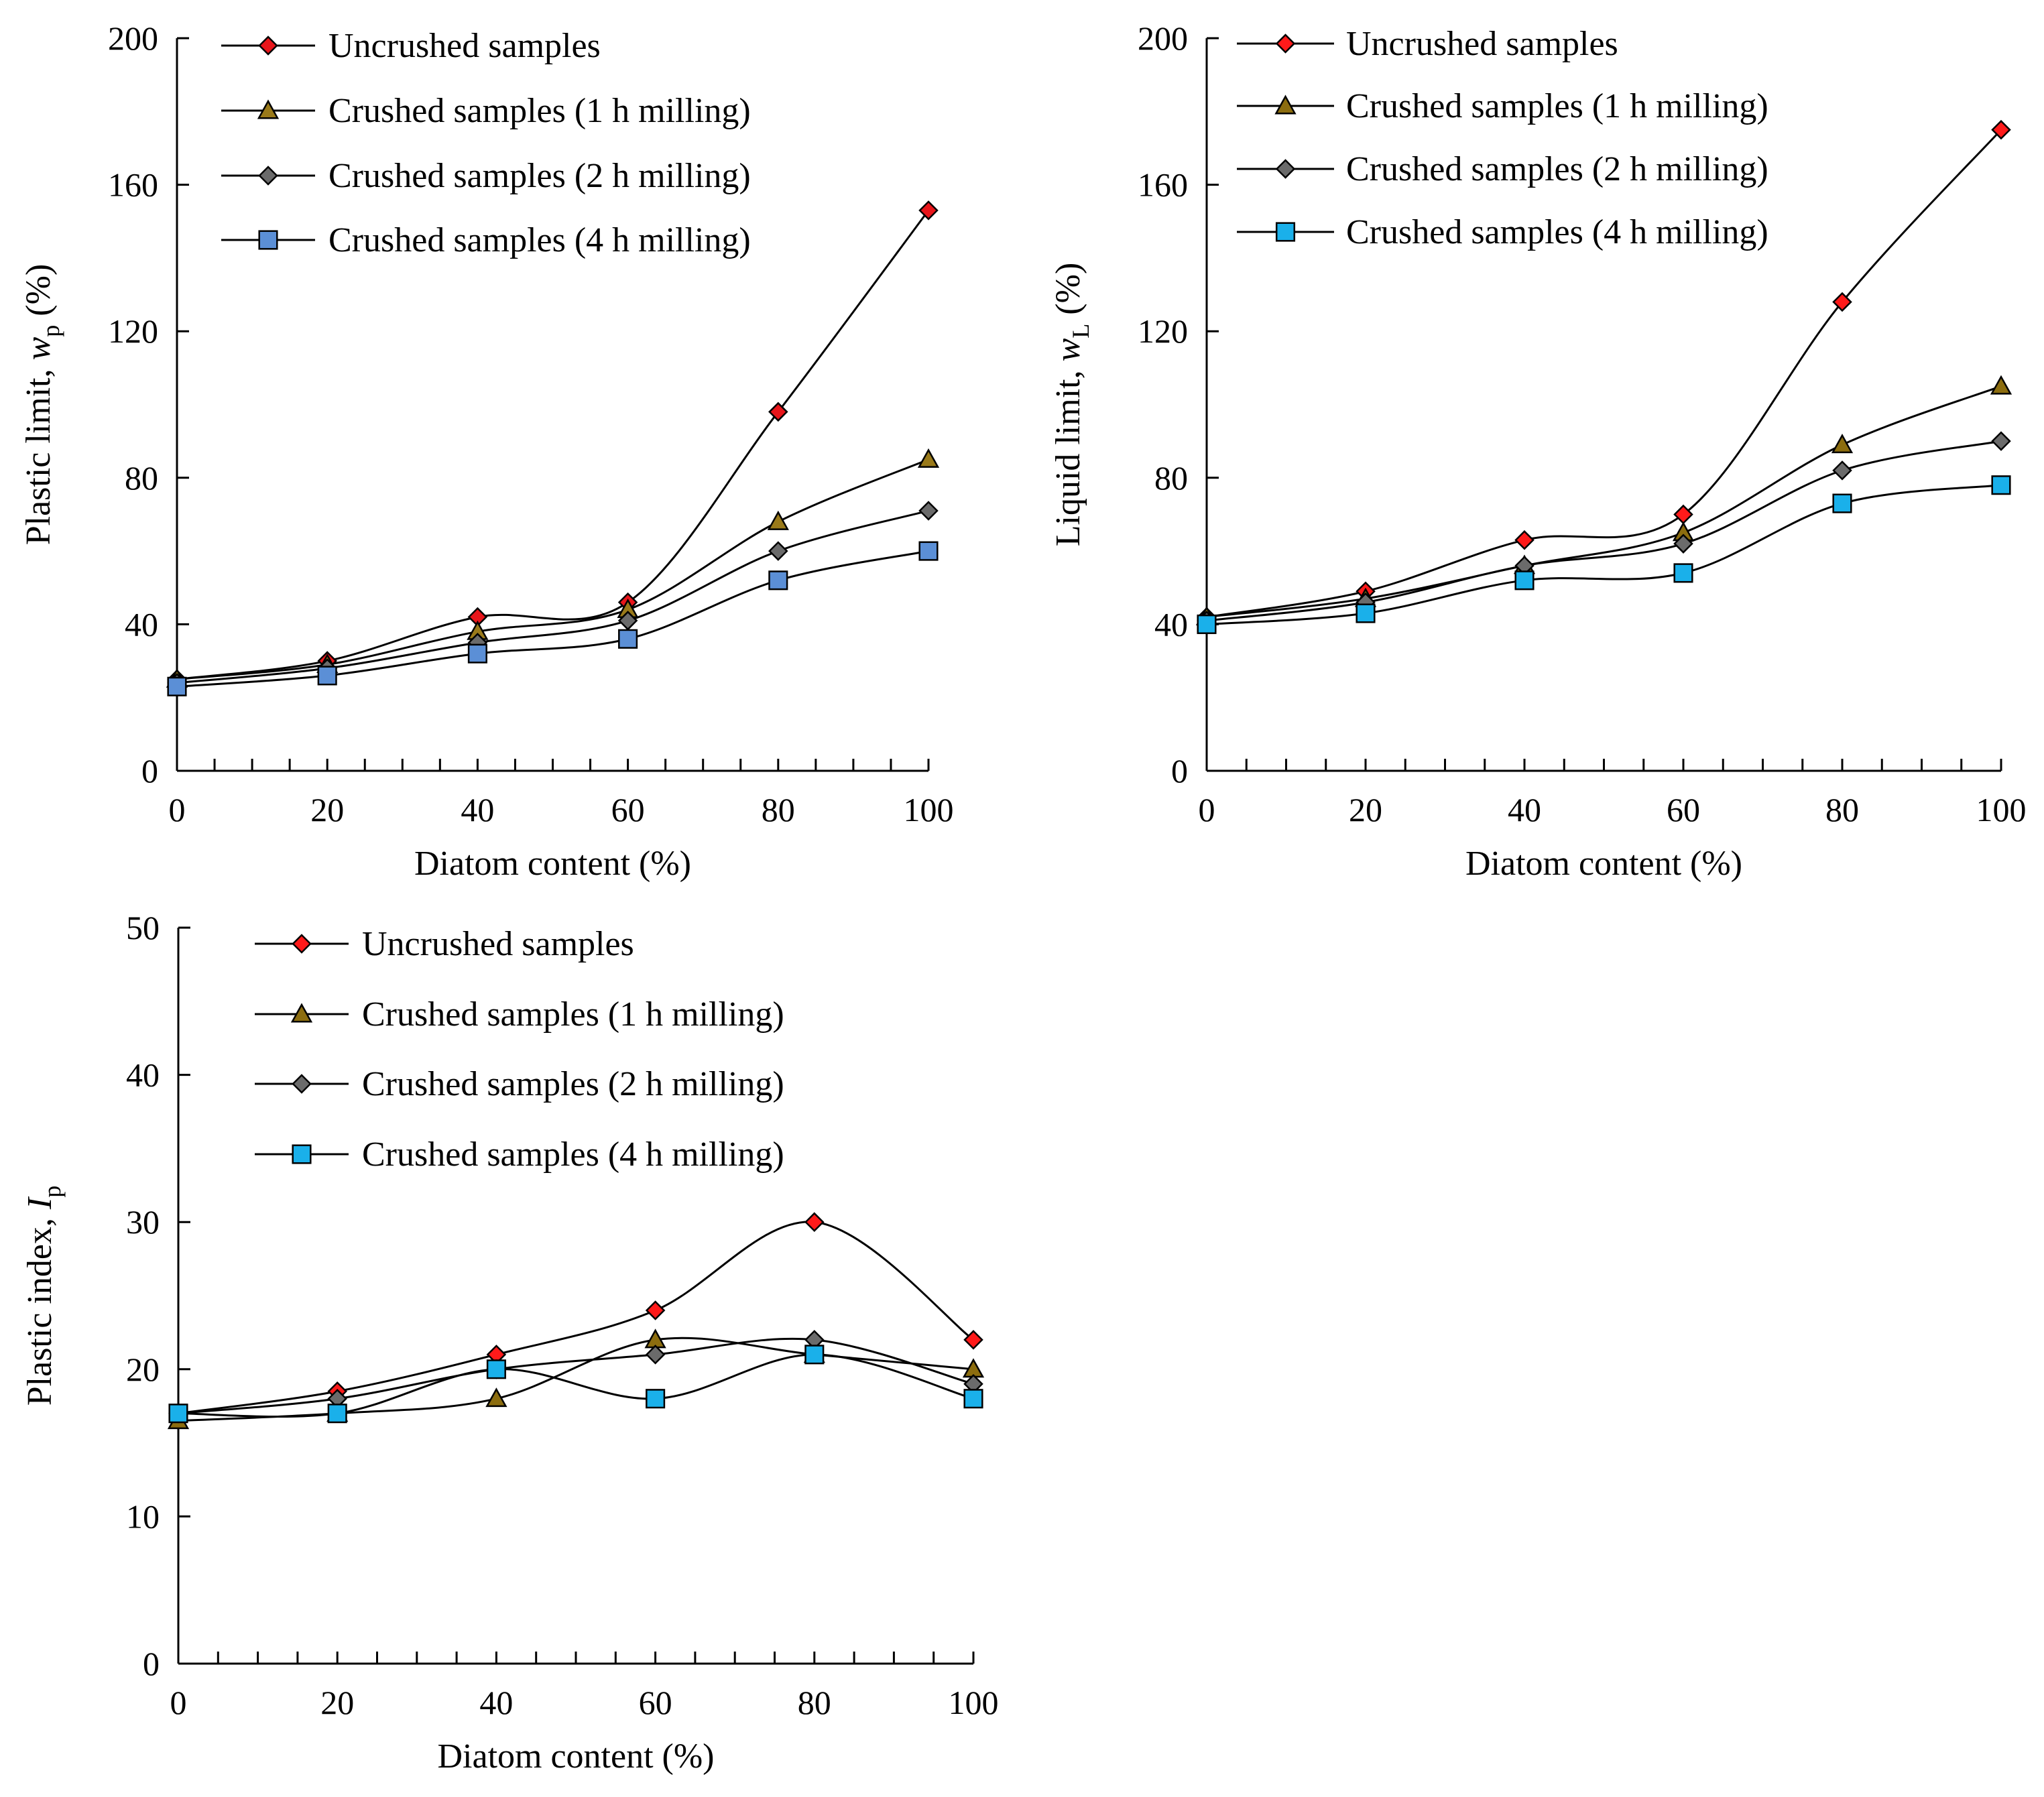 Image resolution: width=2044 pixels, height=1797 pixels. Describe the element at coordinates (151, 1663) in the screenshot. I see `y-tick-label: 0` at that location.